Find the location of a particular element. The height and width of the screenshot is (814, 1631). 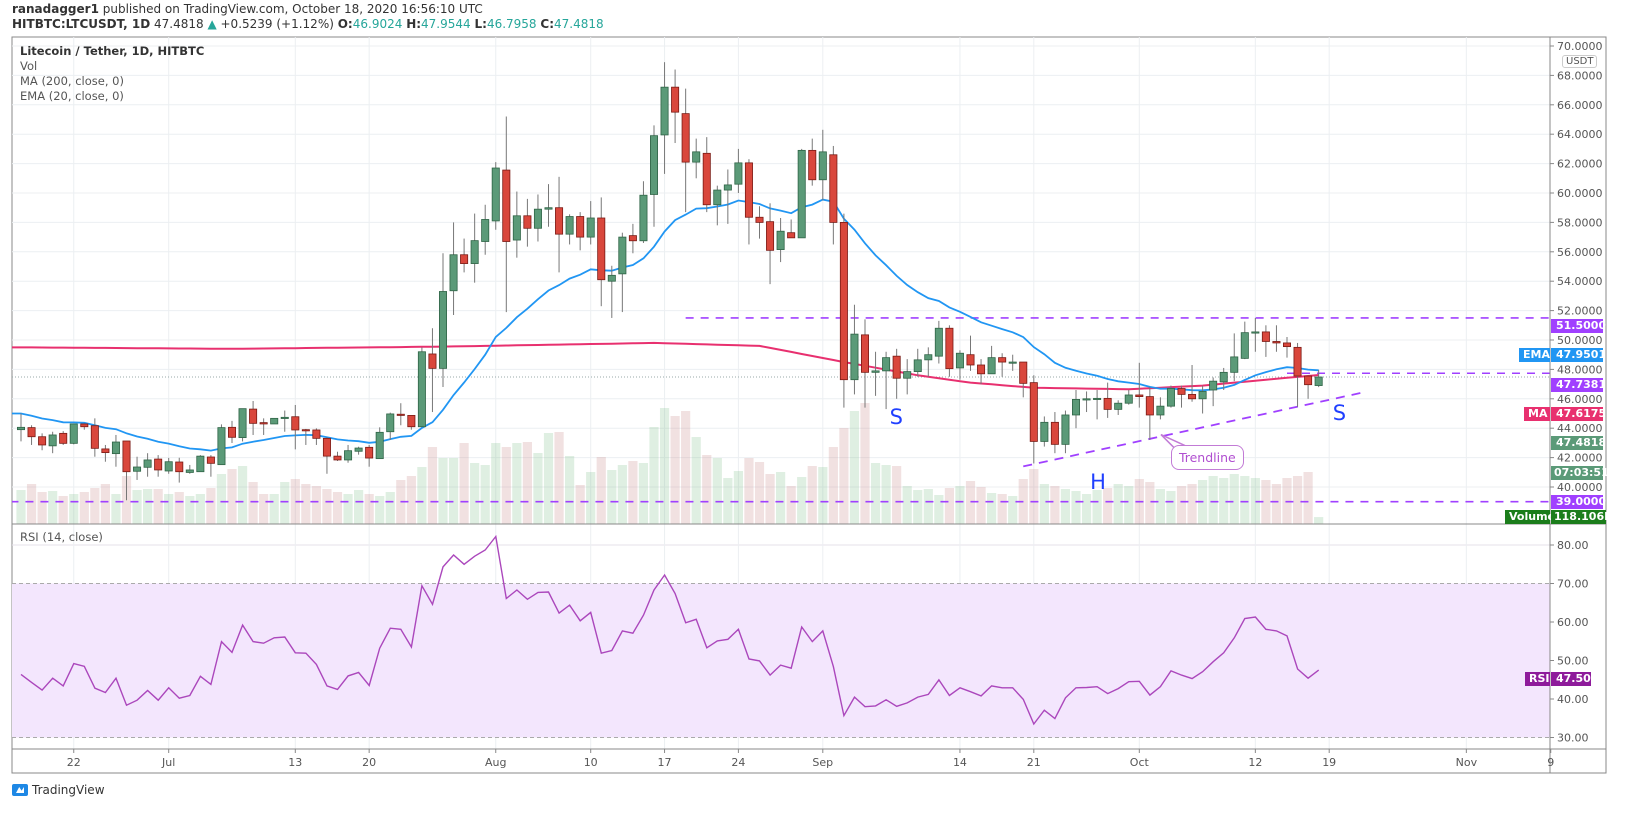

date-tick-label: Oct is located at coordinates (1140, 762).